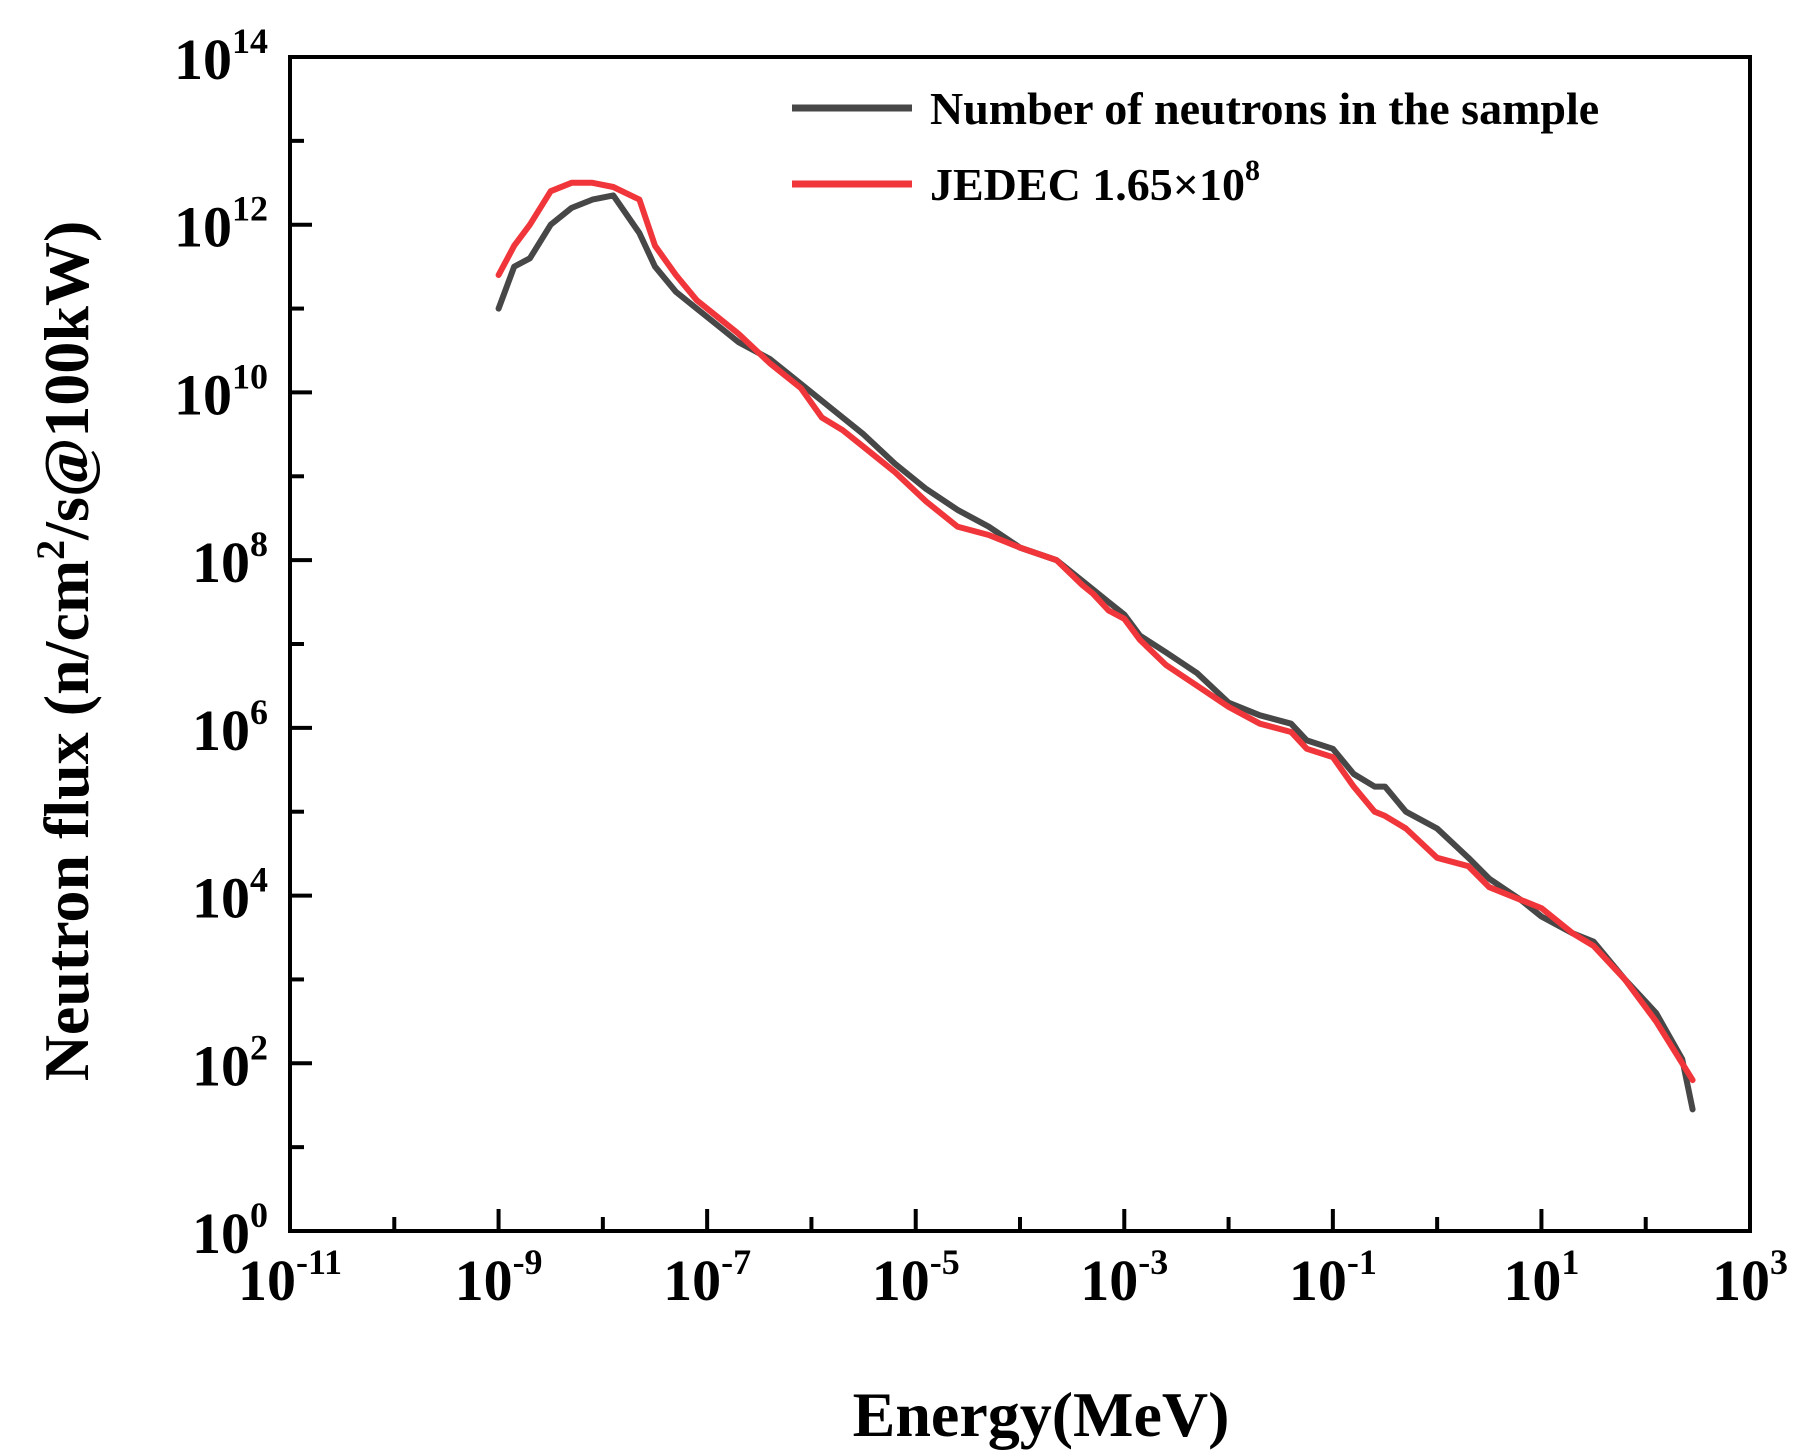  What do you see at coordinates (221, 224) in the screenshot?
I see `y-tick-label: 10¹²` at bounding box center [221, 224].